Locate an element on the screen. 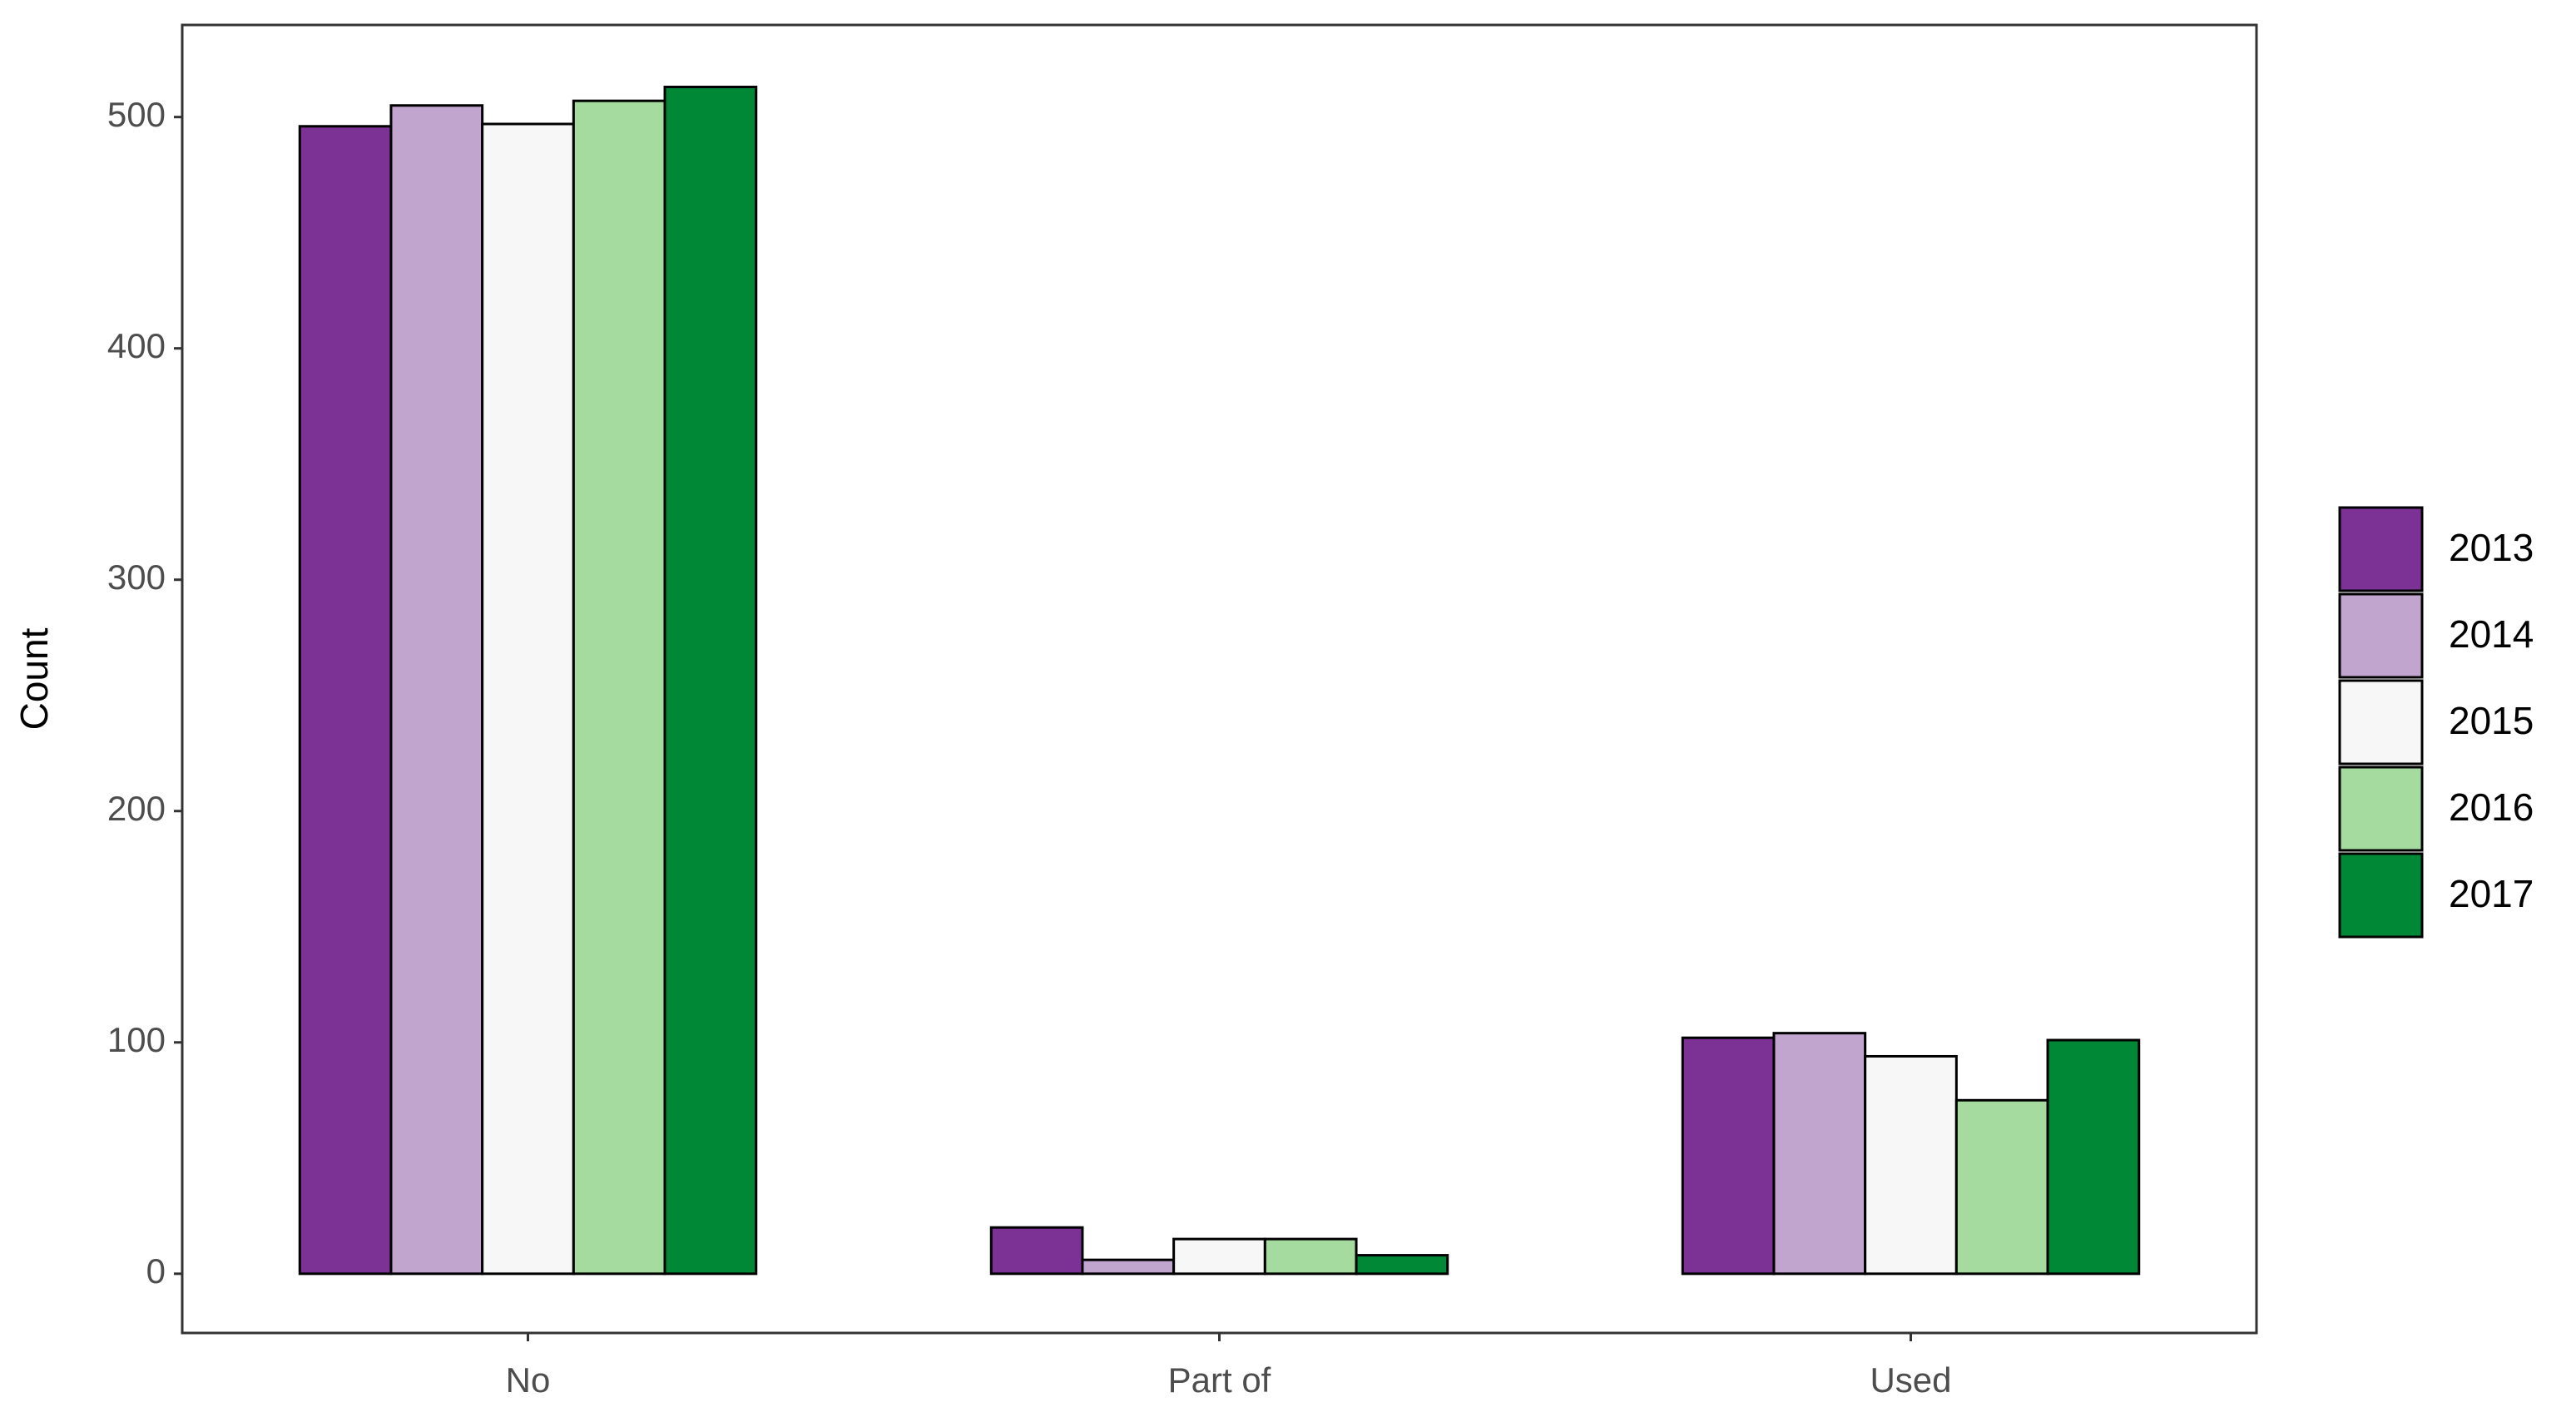 The width and height of the screenshot is (2576, 1422). x-tick-label: Part of is located at coordinates (1220, 1380).